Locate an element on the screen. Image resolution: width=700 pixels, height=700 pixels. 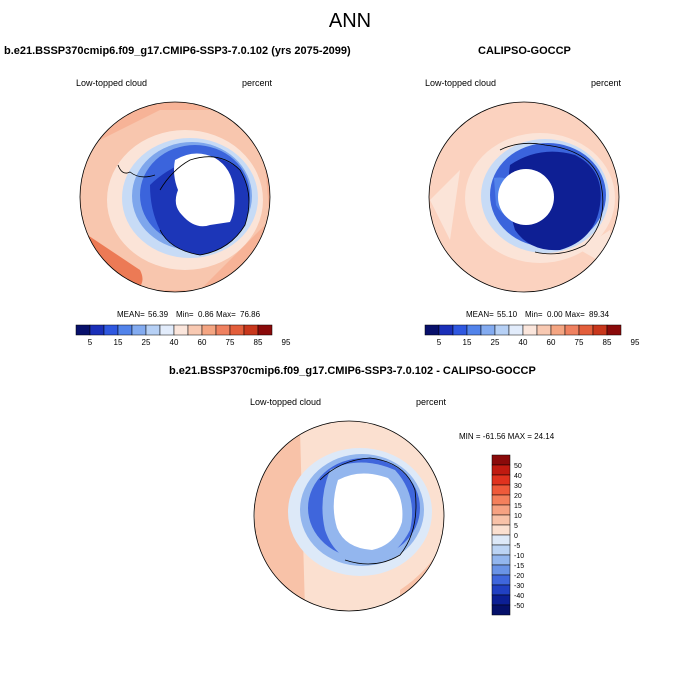
colorbar-3-tick-label: -40 is located at coordinates (519, 596).